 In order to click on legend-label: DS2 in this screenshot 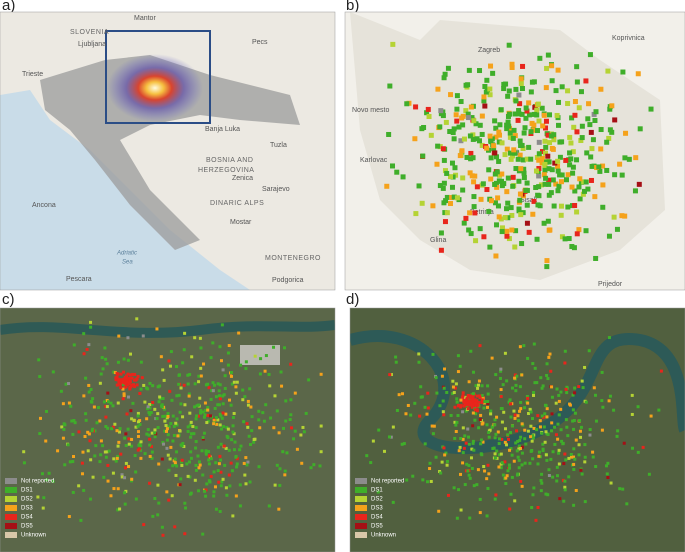, I will do `click(27, 500)`.